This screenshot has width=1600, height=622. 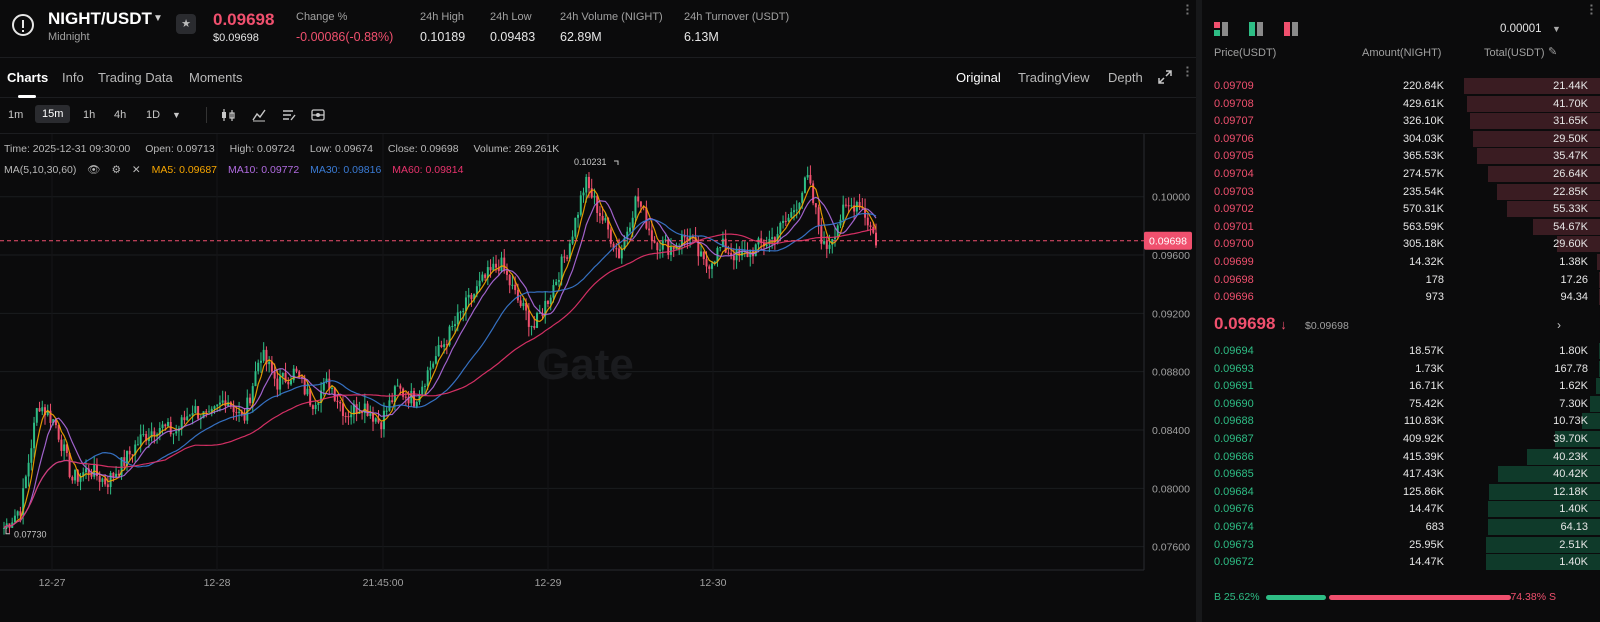 I want to click on row-price: 0.09698, so click(x=1234, y=279).